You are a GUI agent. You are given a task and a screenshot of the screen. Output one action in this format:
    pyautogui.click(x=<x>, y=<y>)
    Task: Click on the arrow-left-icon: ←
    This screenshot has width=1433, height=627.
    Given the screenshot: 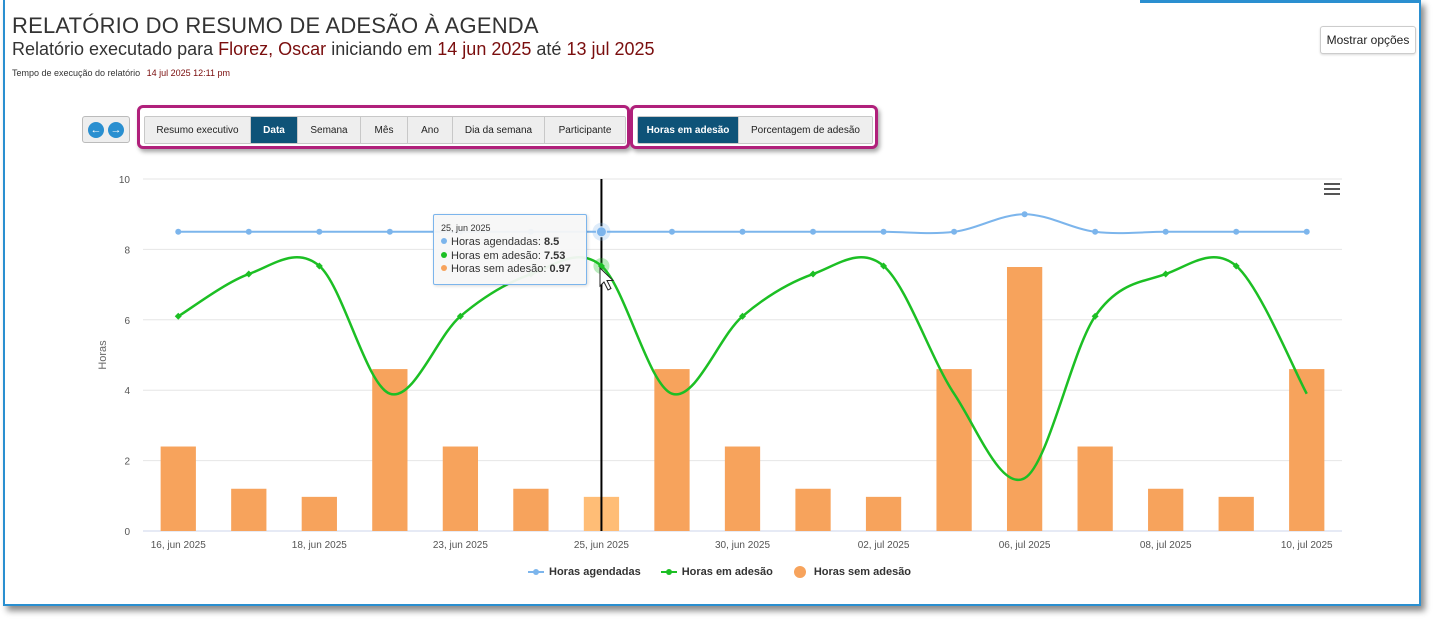 What is the action you would take?
    pyautogui.click(x=96, y=129)
    